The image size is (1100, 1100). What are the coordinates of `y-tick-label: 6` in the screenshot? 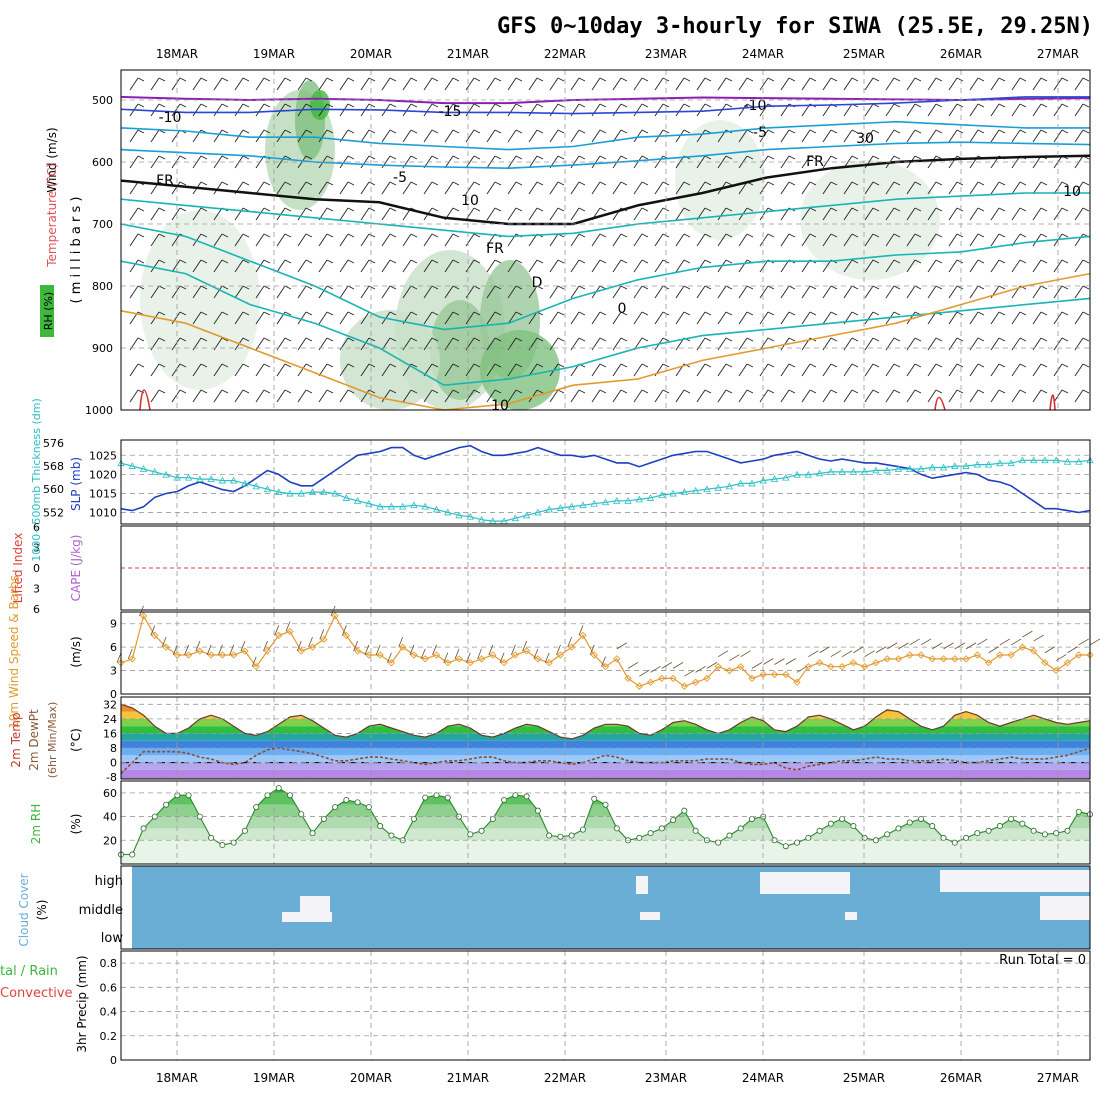 It's located at (36, 609).